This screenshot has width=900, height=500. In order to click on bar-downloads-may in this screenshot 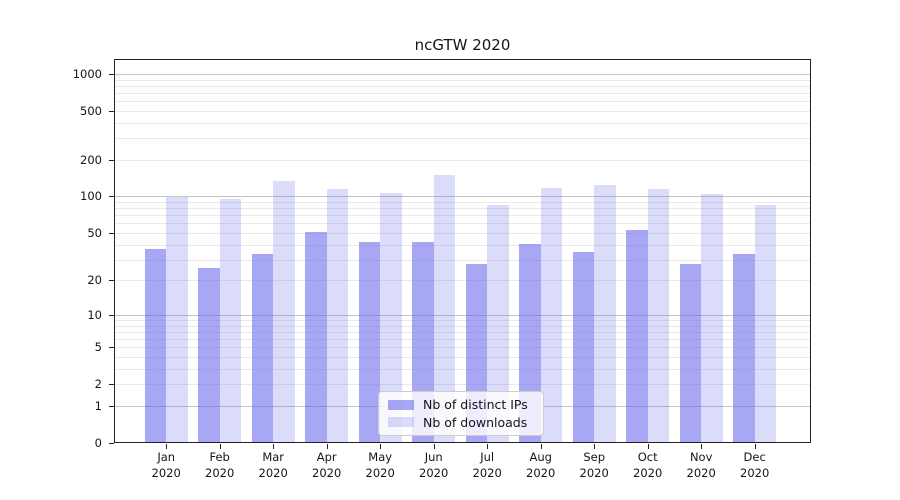, I will do `click(391, 317)`.